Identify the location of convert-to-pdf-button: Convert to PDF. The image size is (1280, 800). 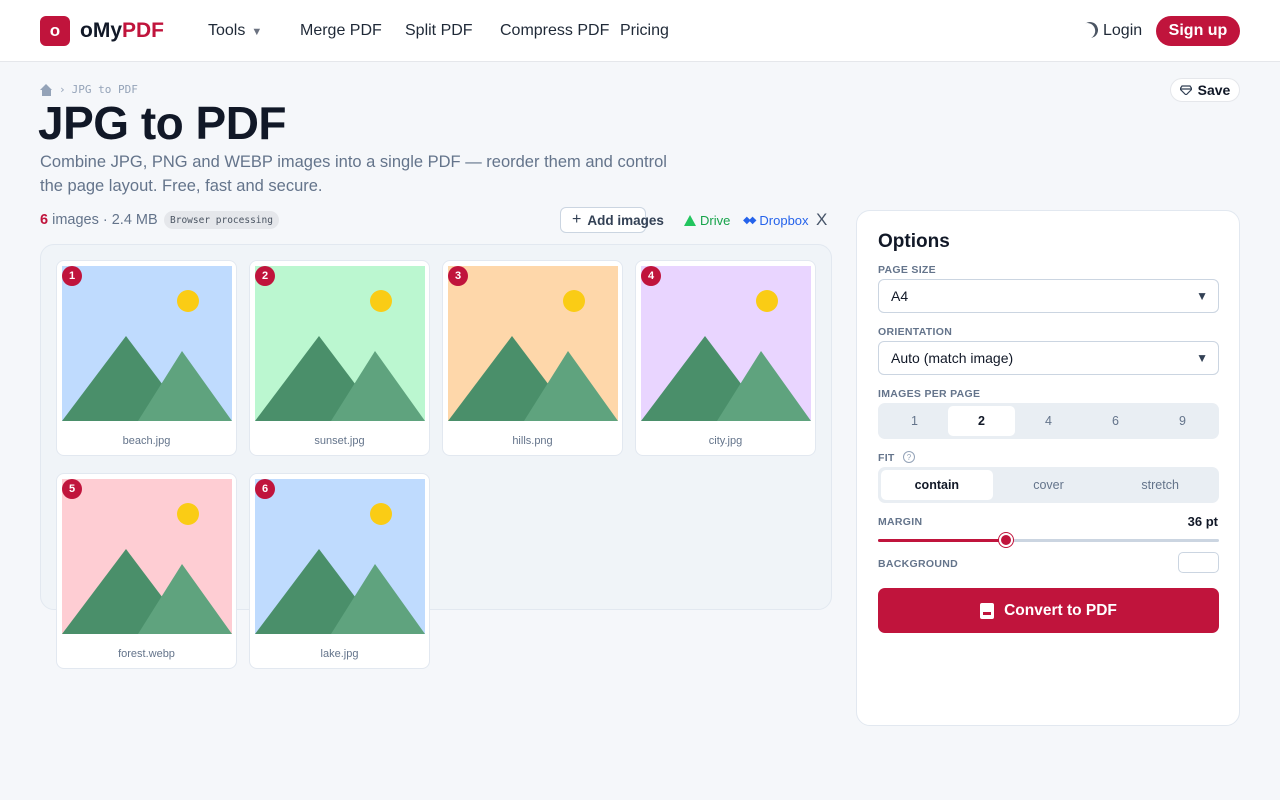
(1048, 610).